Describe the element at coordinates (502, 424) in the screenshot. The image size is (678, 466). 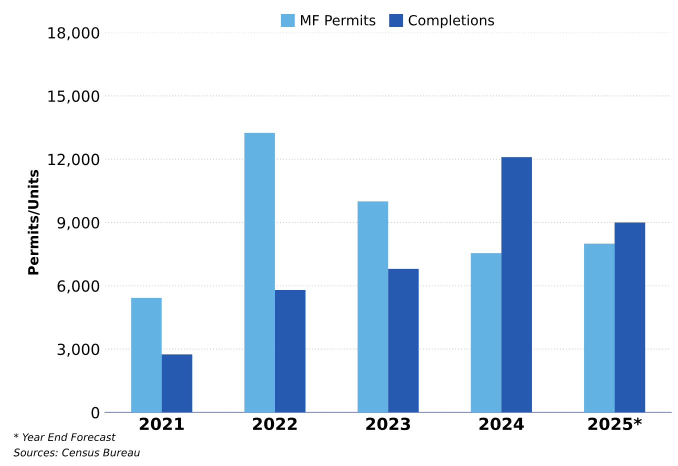
I see `x-tick-label: 2024` at that location.